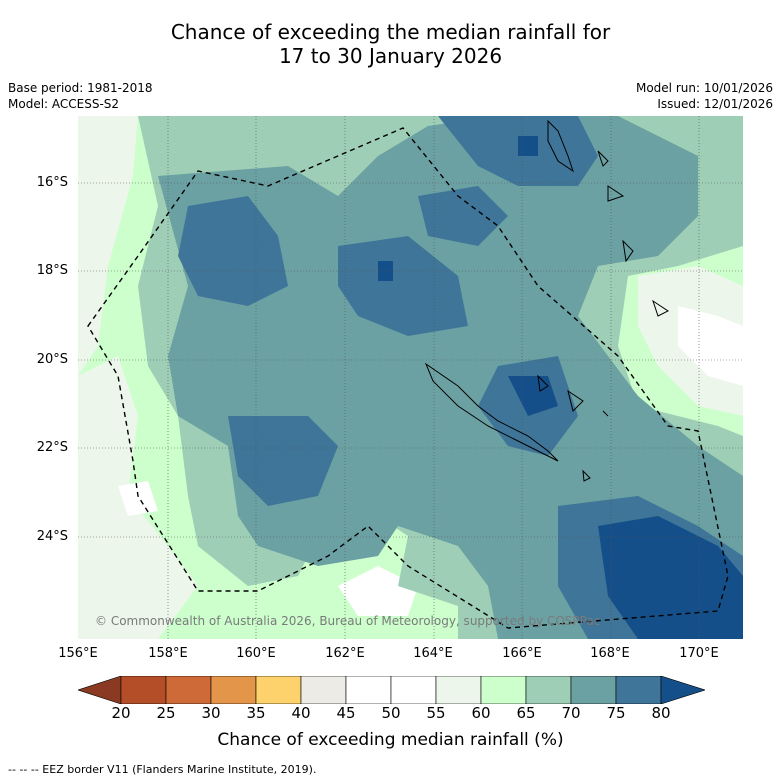  I want to click on isle-of-pines, so click(586, 475).